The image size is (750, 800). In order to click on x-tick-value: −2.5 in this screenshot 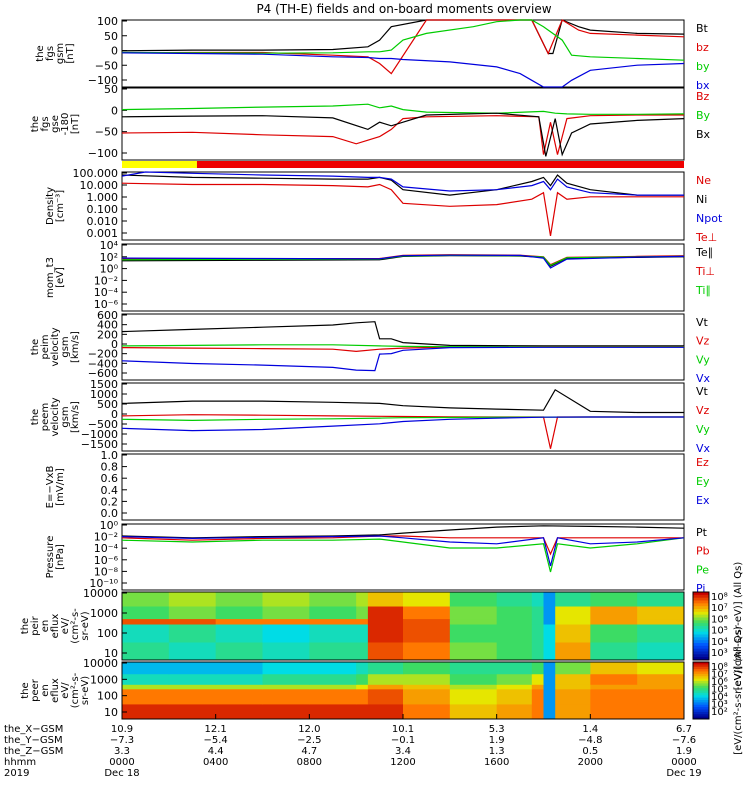, I will do `click(309, 740)`.